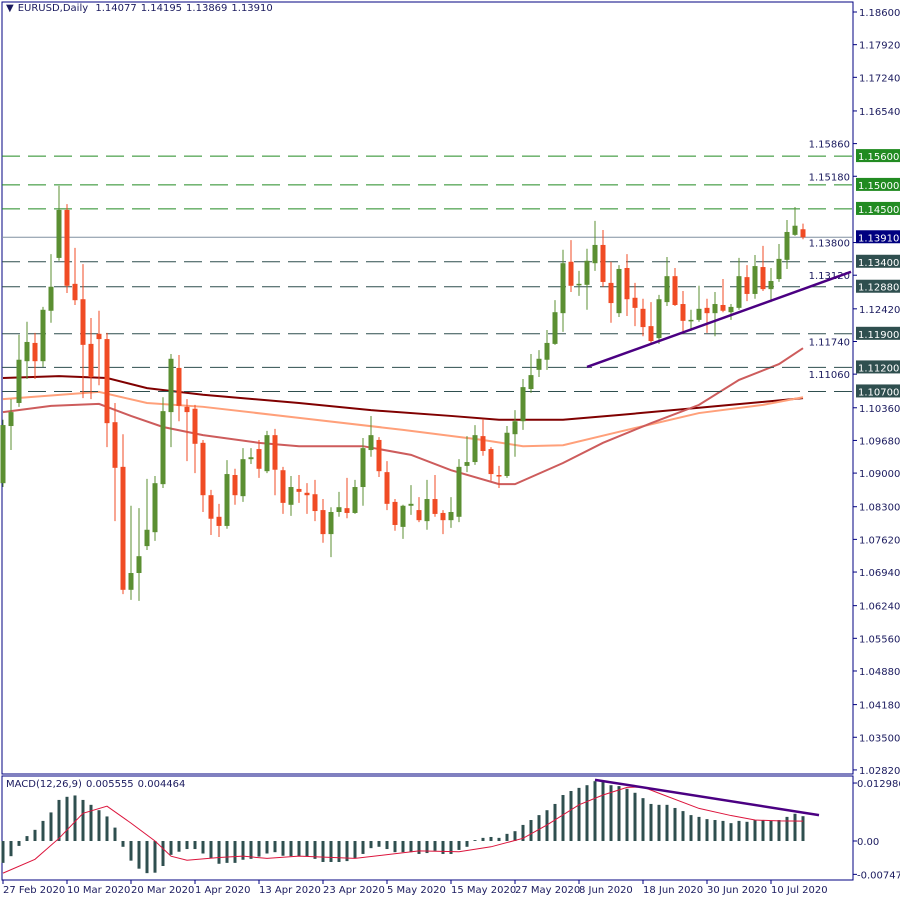  I want to click on y-tick-label: 1.06240, so click(879, 607).